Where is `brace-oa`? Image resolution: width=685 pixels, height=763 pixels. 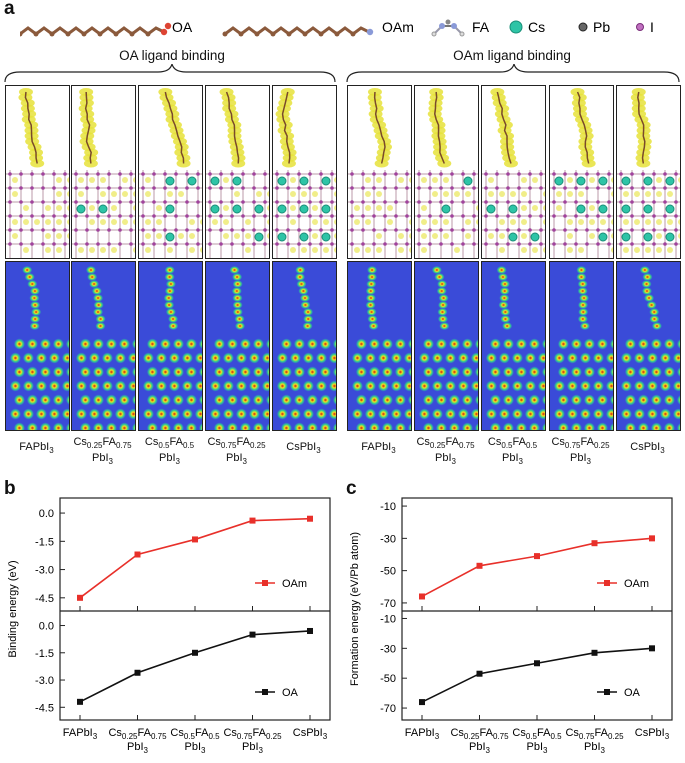 brace-oa is located at coordinates (170, 73).